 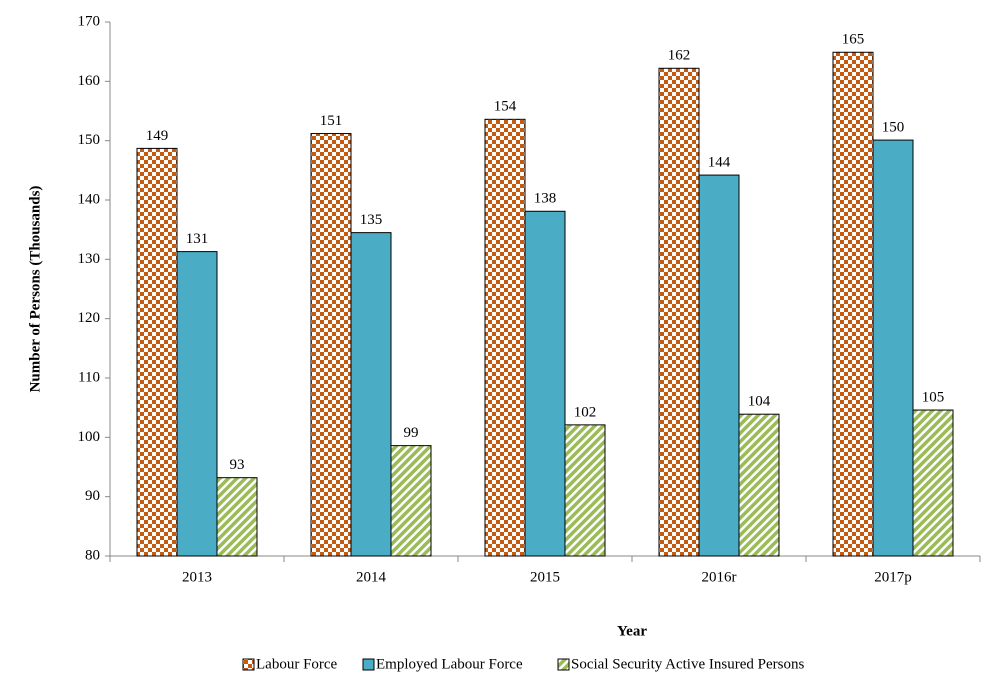 I want to click on y-tick-label: 80, so click(x=92, y=555).